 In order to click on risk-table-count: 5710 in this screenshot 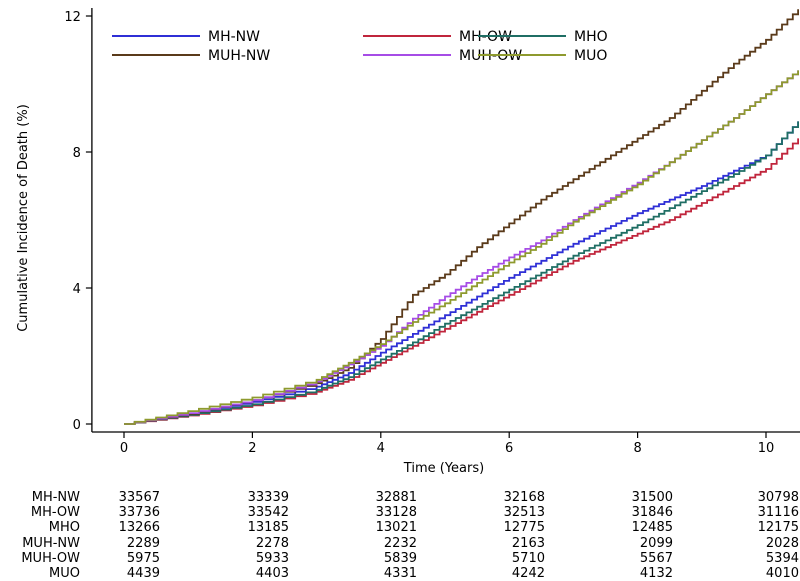, I will do `click(528, 558)`.